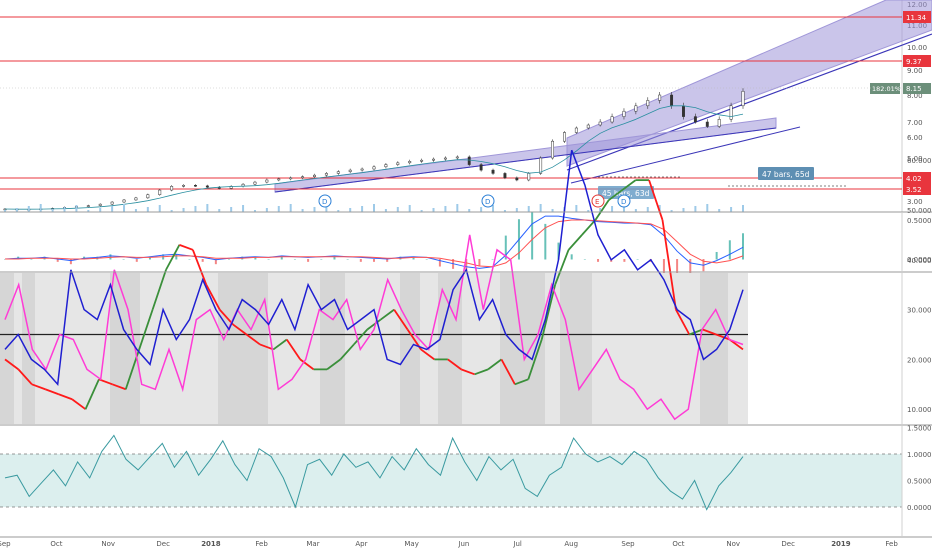  I want to click on pct-label-box, so click(885, 88).